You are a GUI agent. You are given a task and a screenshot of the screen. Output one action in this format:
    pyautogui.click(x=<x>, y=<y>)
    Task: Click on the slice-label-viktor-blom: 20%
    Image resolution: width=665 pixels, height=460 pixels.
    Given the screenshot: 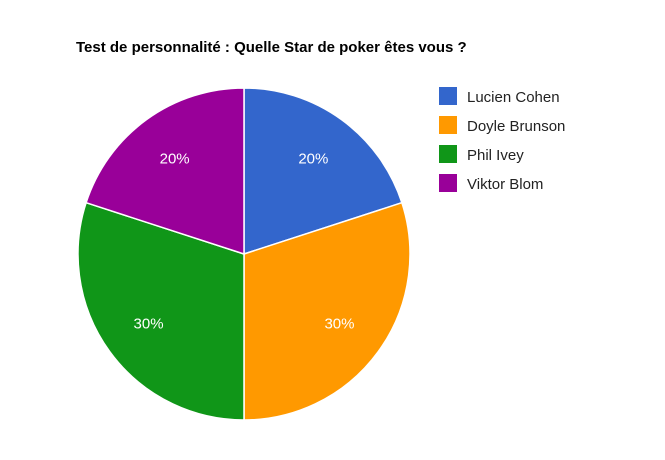 What is the action you would take?
    pyautogui.click(x=175, y=159)
    